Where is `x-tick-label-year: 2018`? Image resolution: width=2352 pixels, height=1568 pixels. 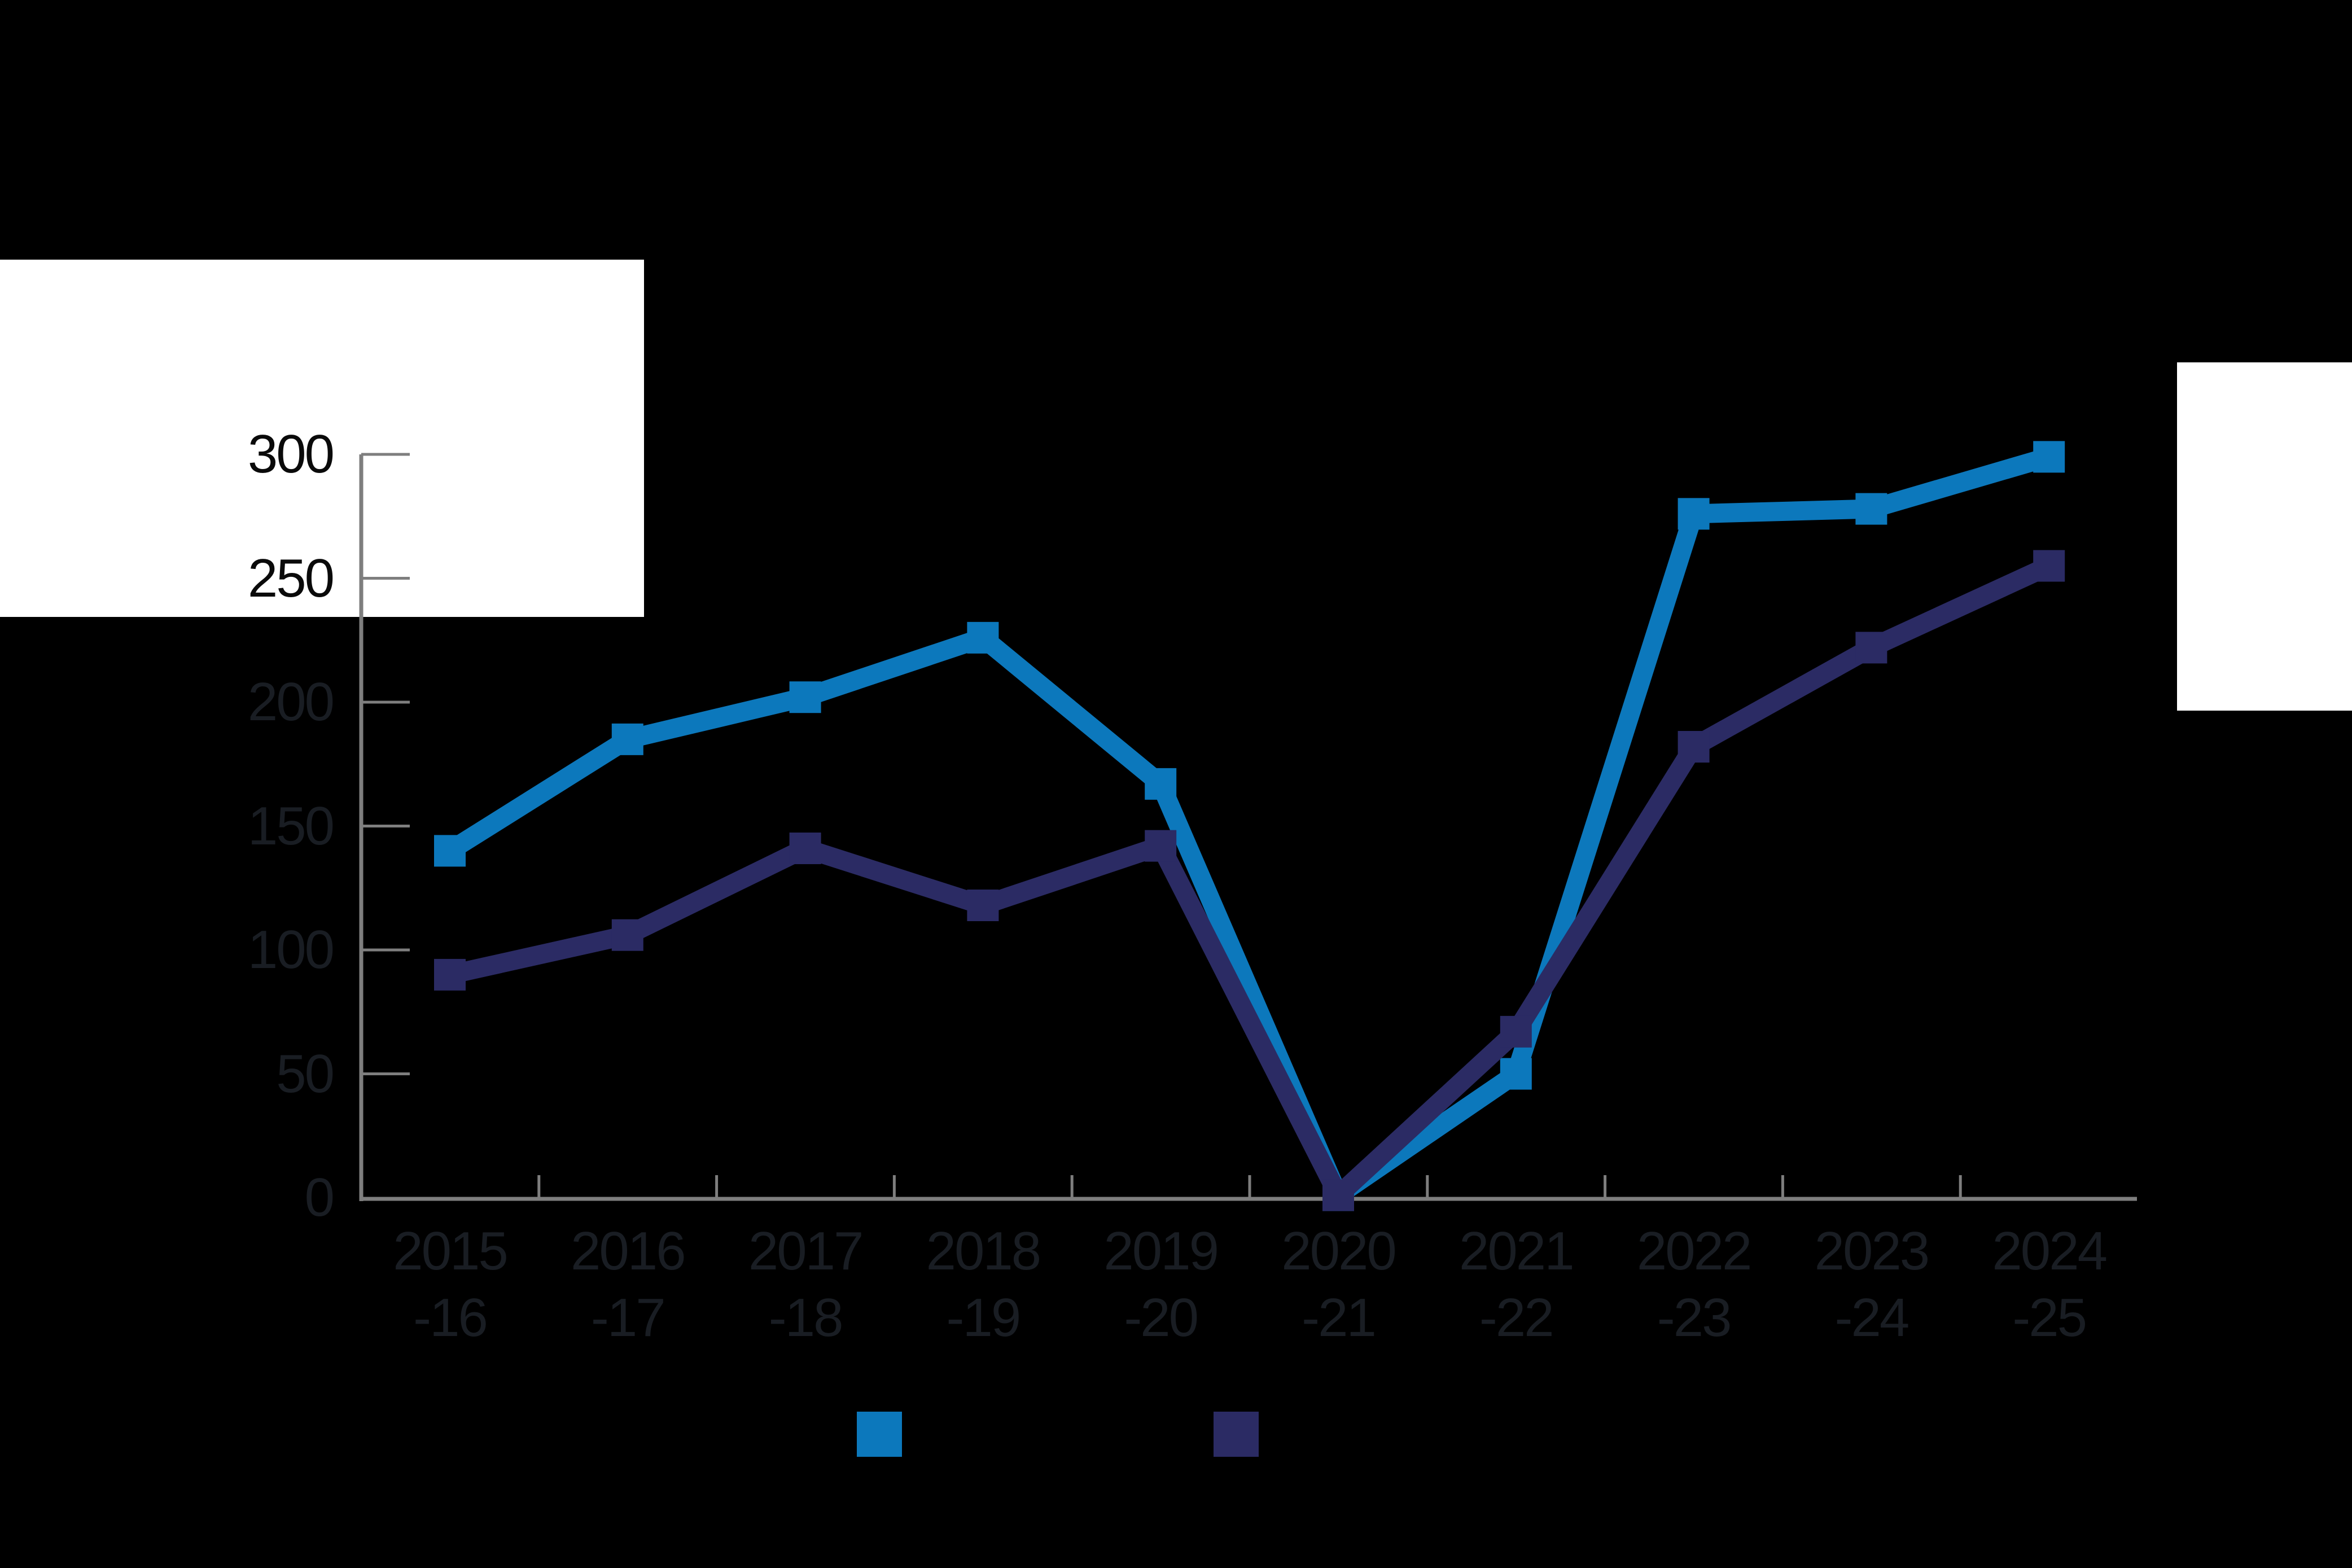 x-tick-label-year: 2018 is located at coordinates (984, 1251).